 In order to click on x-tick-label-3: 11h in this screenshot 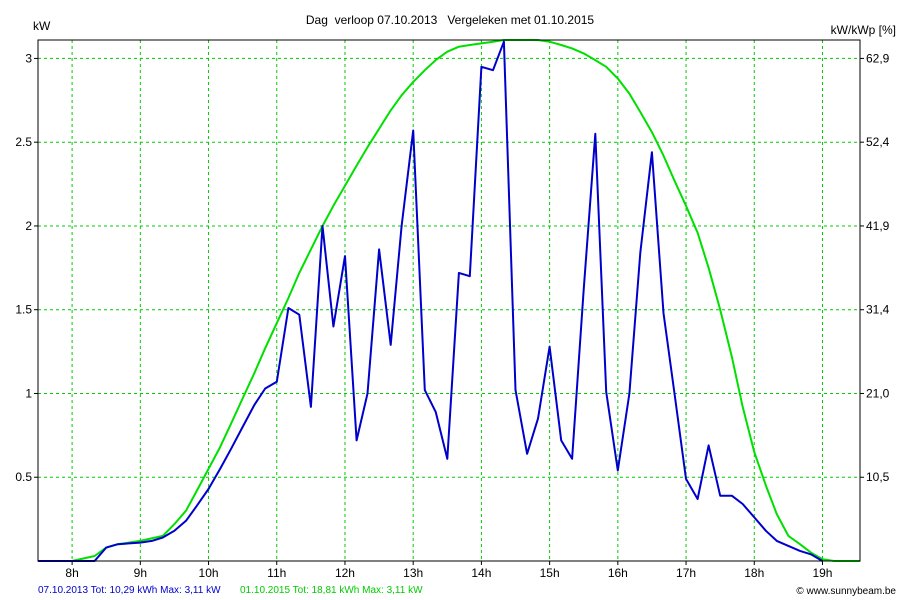, I will do `click(276, 573)`.